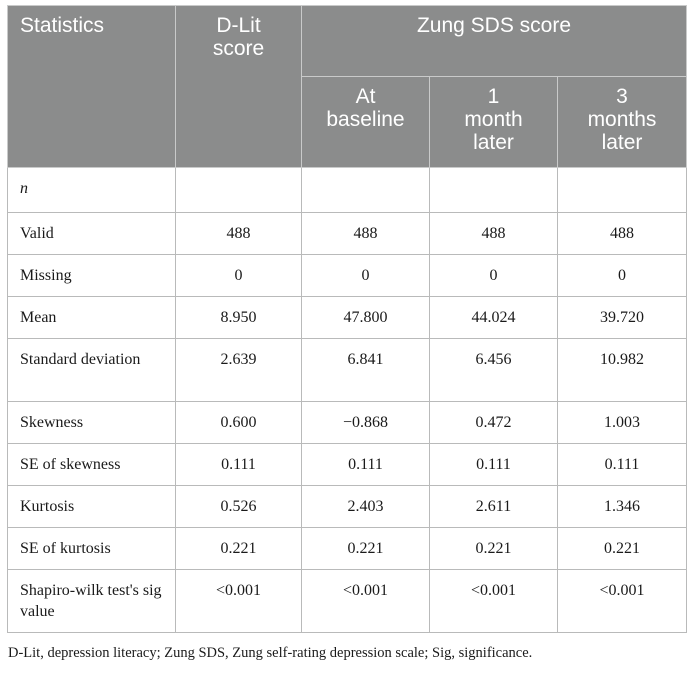 The image size is (692, 678). I want to click on header-1-month-later-text: 1 month later, so click(493, 119).